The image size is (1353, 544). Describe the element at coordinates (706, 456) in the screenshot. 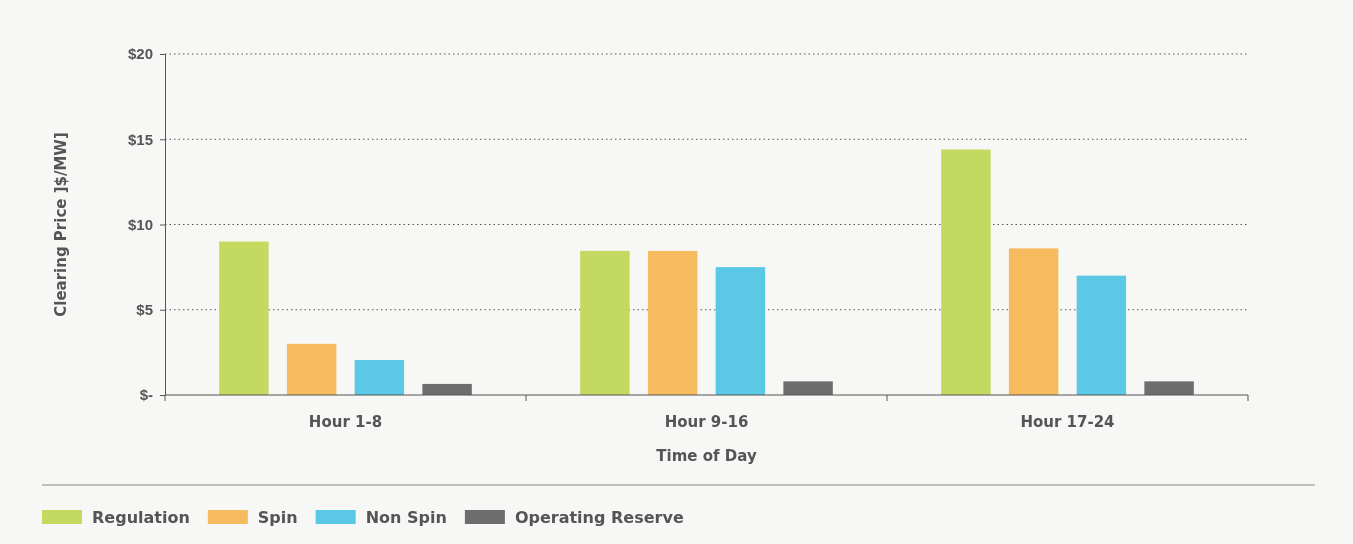

I see `x-axis-title: Time of Day` at that location.